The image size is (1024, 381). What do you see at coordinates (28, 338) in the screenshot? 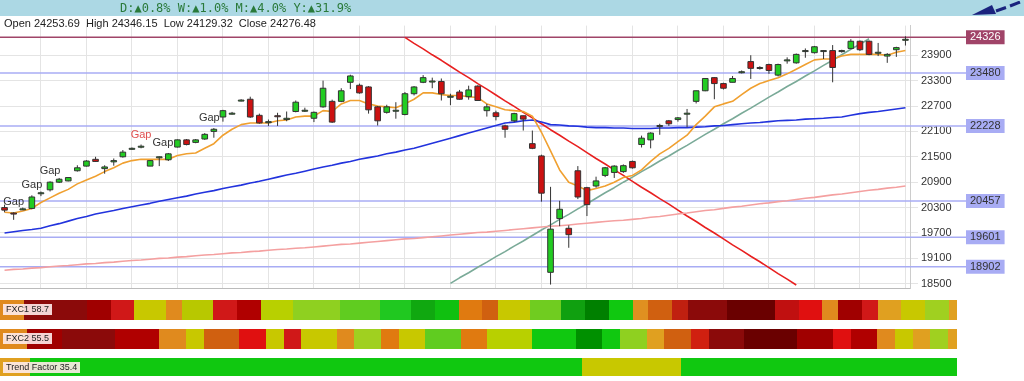
I see `text: FXC2 55.5` at bounding box center [28, 338].